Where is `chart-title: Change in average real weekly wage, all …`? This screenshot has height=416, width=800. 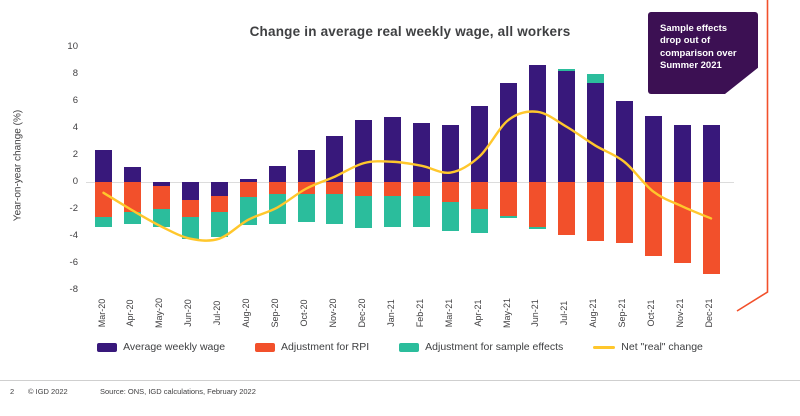
chart-title: Change in average real weekly wage, all … is located at coordinates (410, 31).